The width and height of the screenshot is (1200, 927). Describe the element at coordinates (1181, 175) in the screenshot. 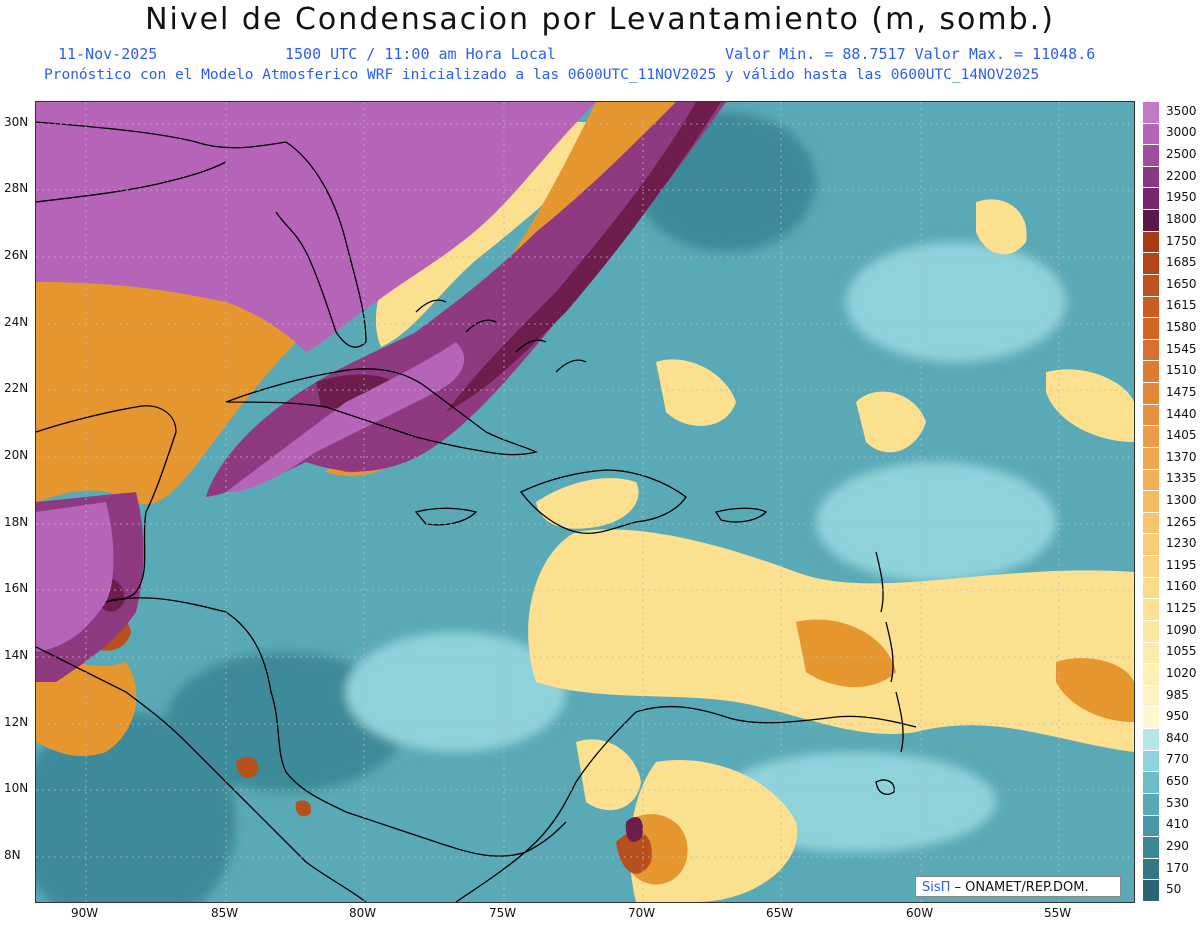

I see `legend-label: 2200` at that location.